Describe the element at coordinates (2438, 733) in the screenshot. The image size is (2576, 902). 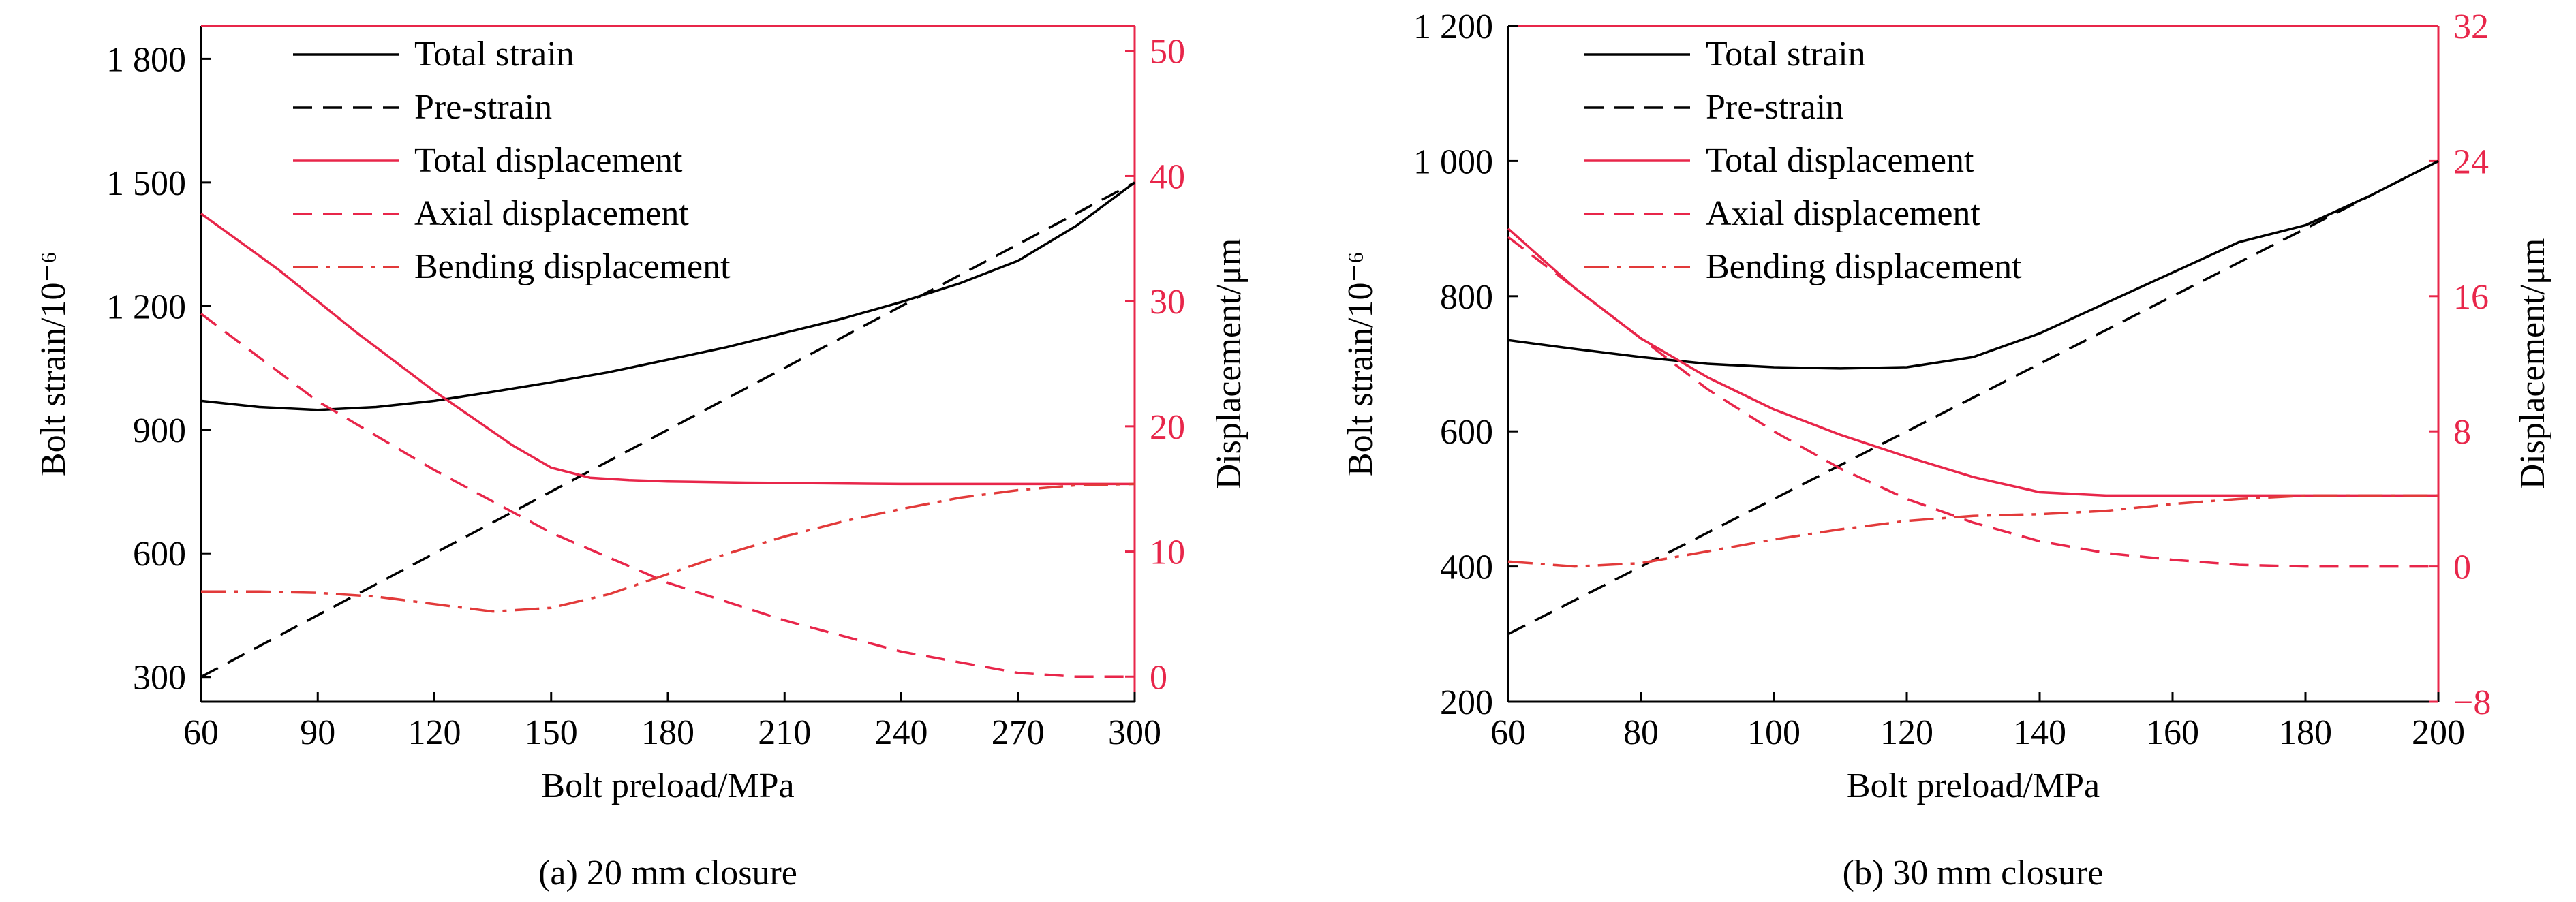
I see `x-tick-label: 200` at that location.